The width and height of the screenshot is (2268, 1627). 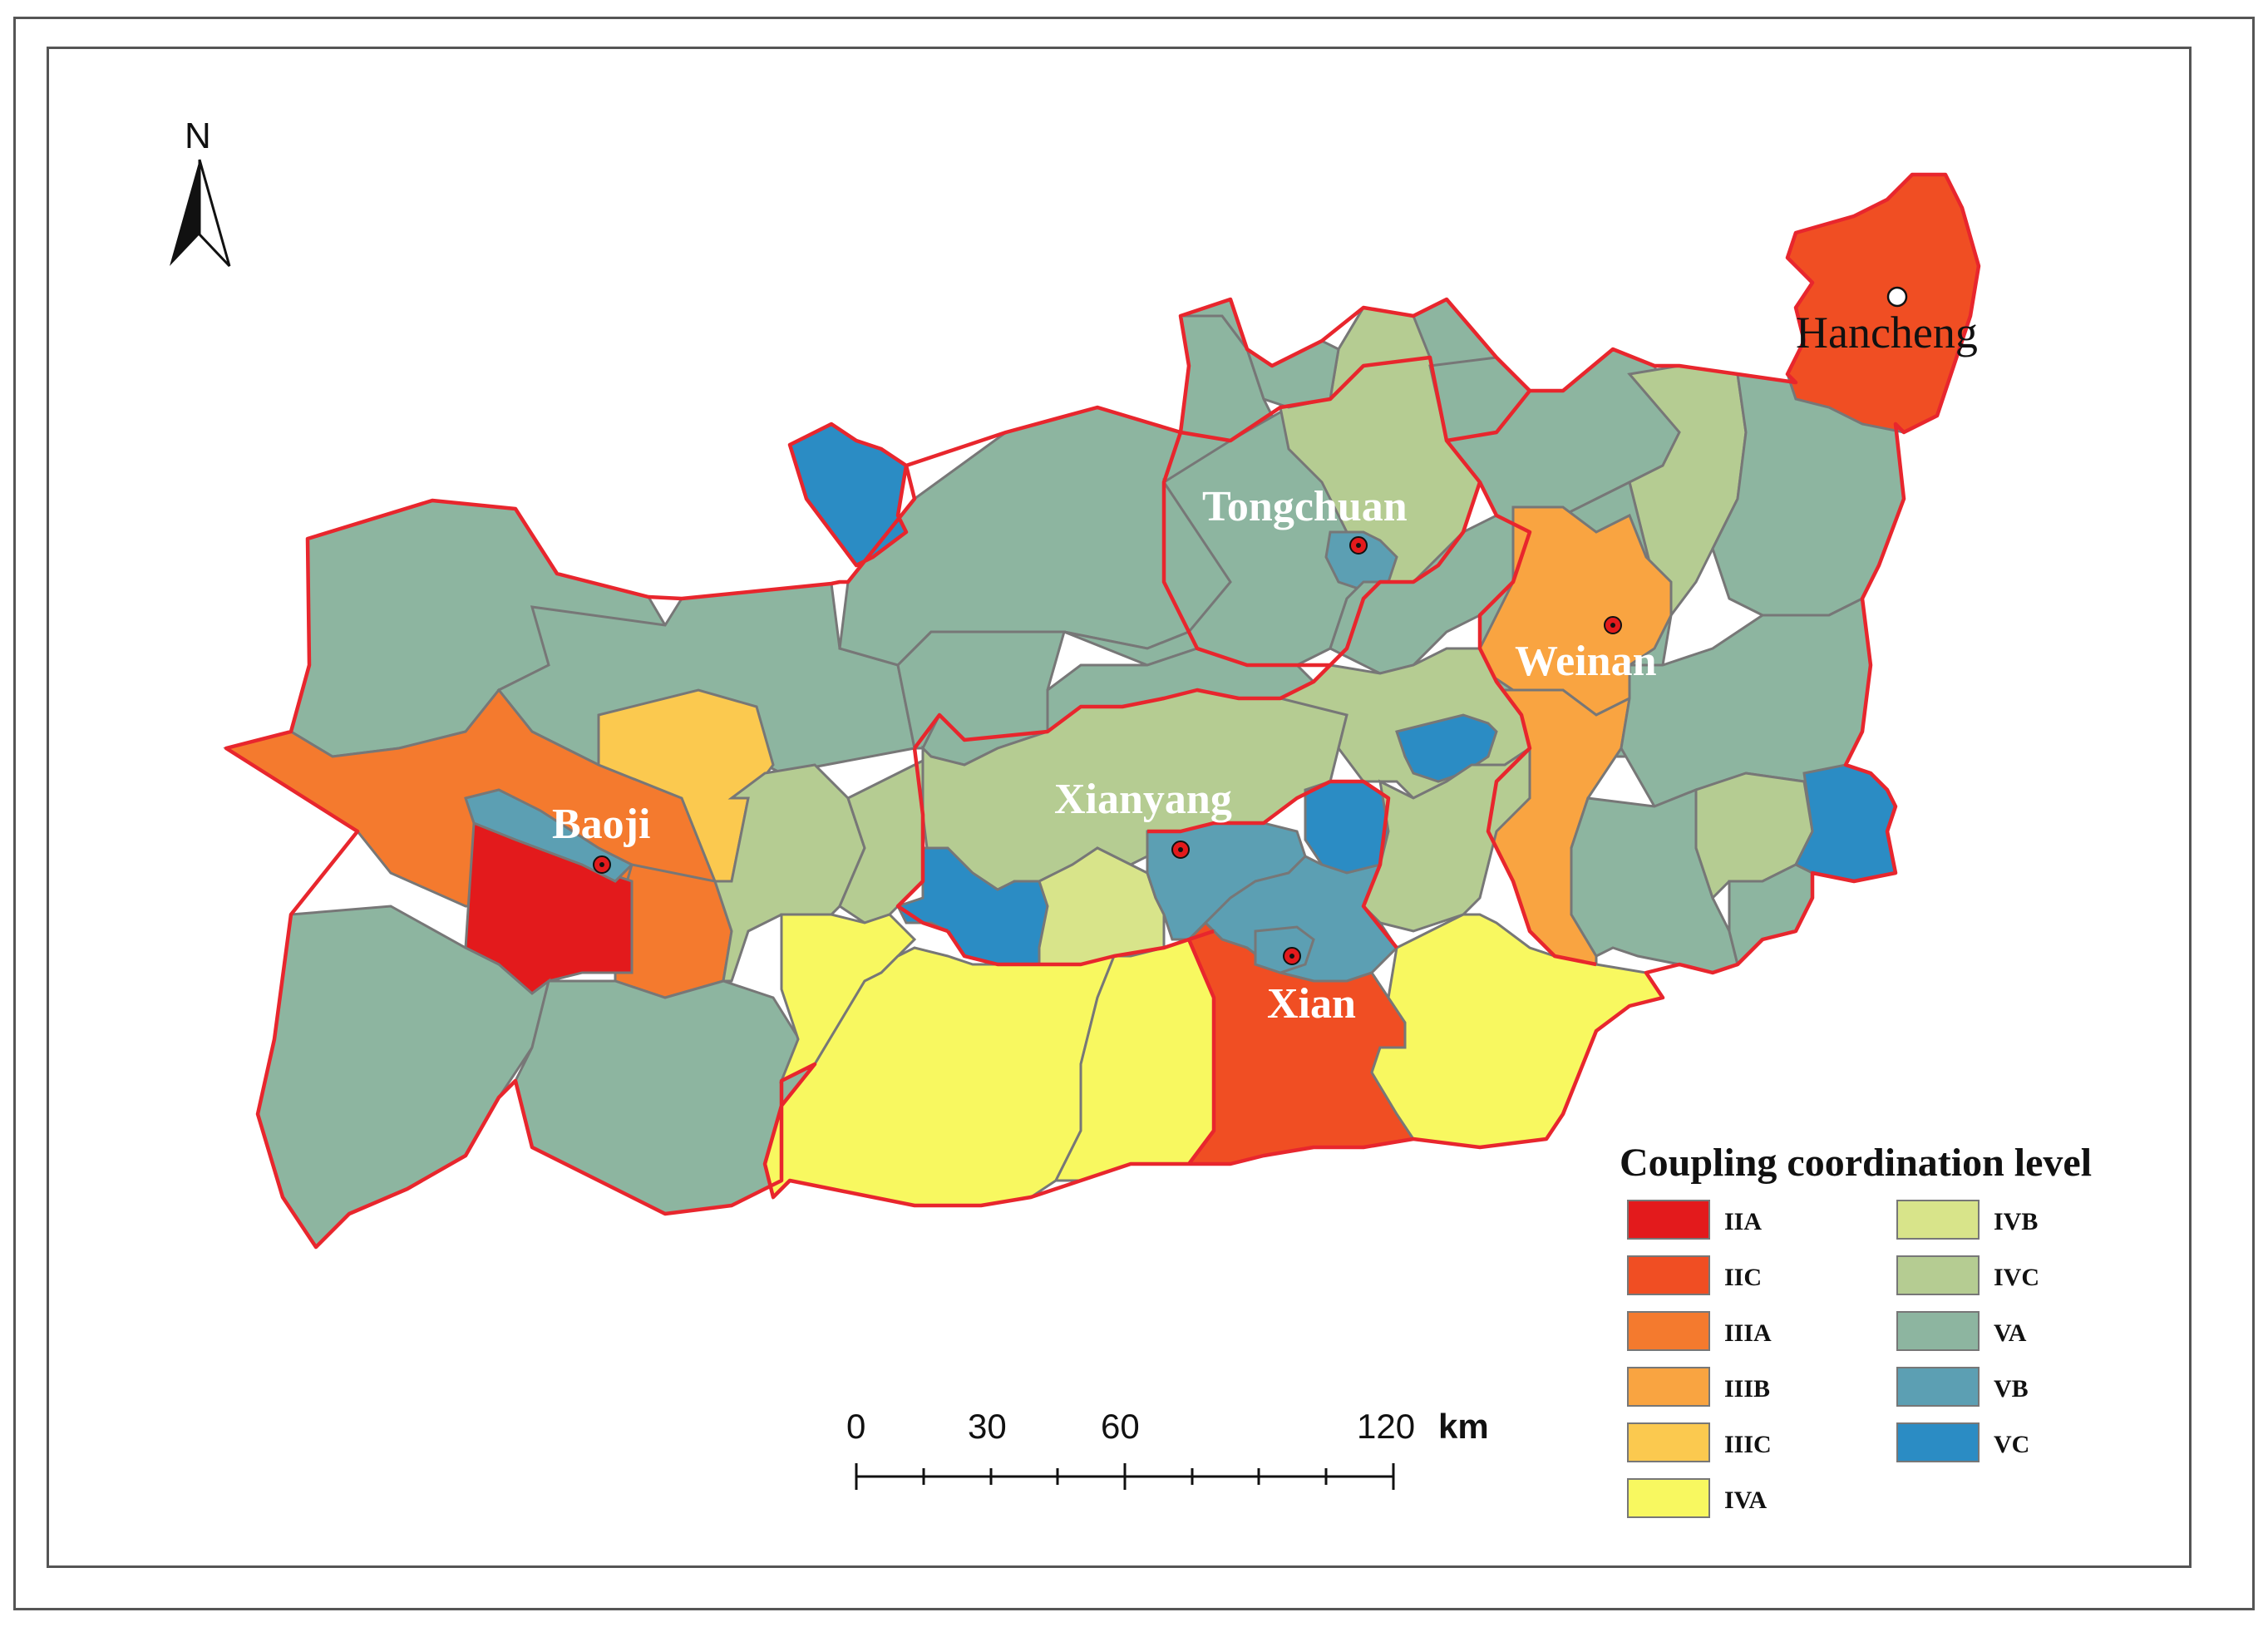 I want to click on legend-swatch-vc, so click(x=1938, y=1442).